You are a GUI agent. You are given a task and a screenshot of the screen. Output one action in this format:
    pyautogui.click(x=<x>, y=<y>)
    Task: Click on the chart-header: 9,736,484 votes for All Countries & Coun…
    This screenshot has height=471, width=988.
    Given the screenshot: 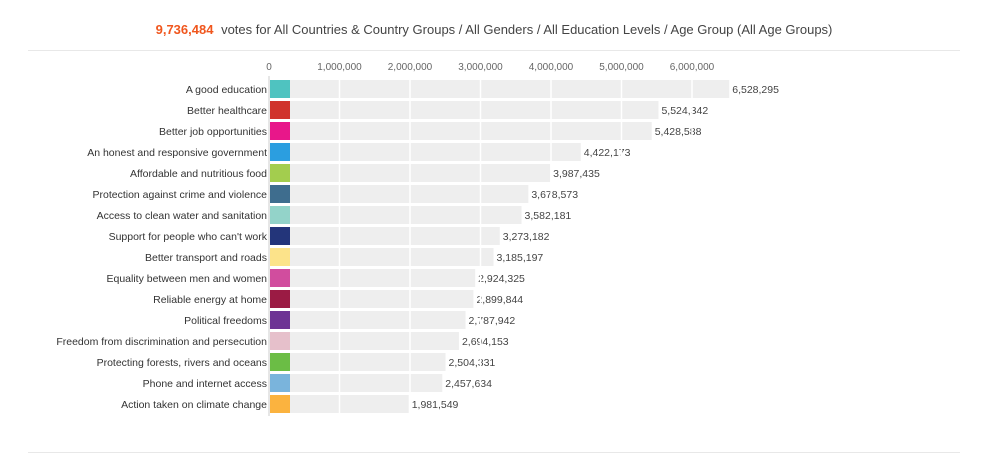 What is the action you would take?
    pyautogui.click(x=494, y=29)
    